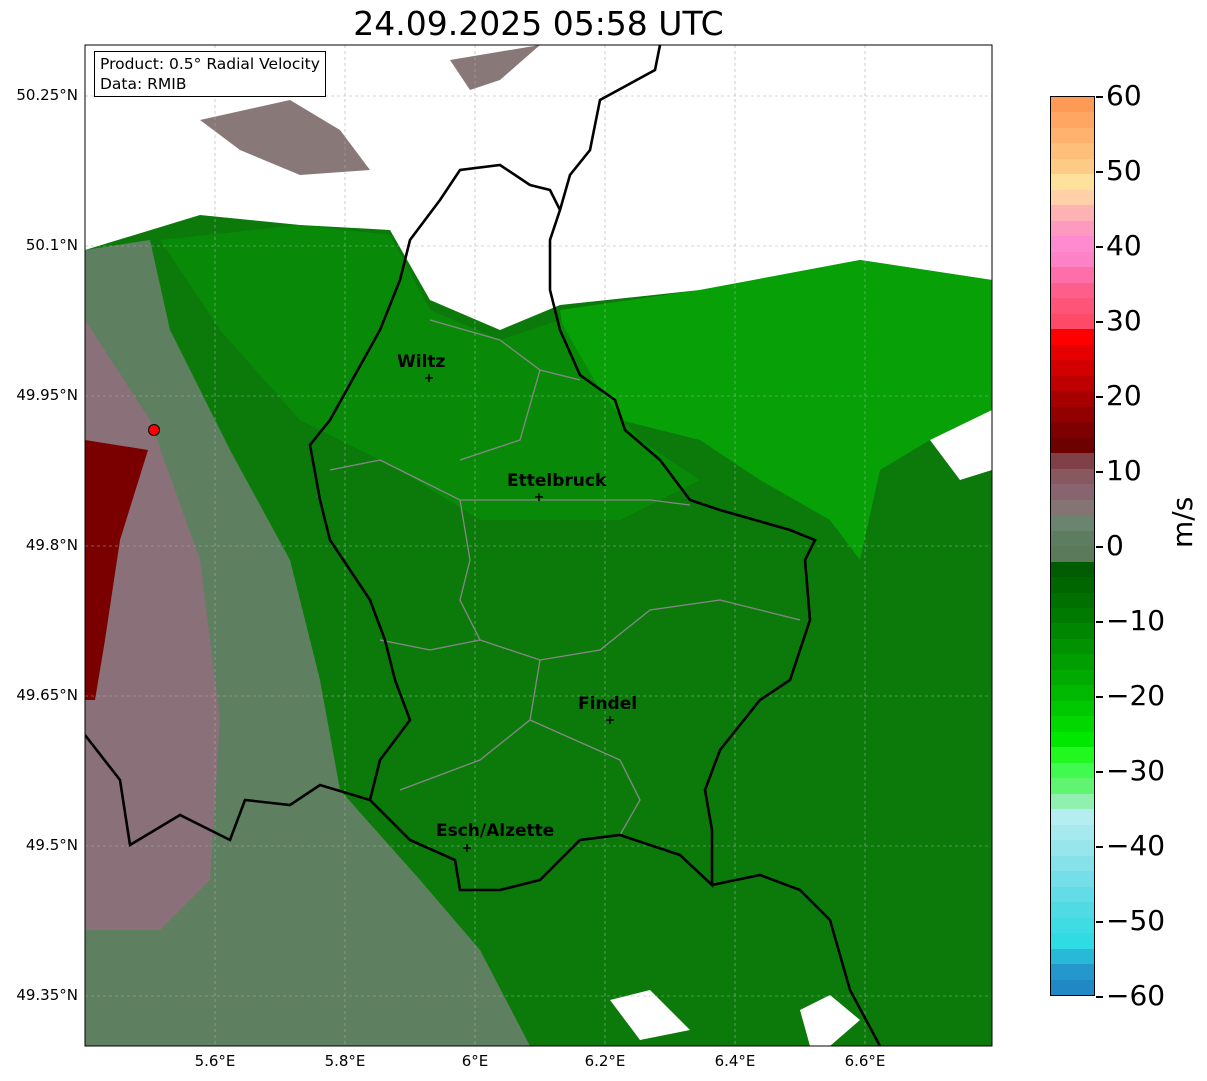 This screenshot has height=1081, width=1207. What do you see at coordinates (1130, 996) in the screenshot?
I see `colorbar-tick: −60` at bounding box center [1130, 996].